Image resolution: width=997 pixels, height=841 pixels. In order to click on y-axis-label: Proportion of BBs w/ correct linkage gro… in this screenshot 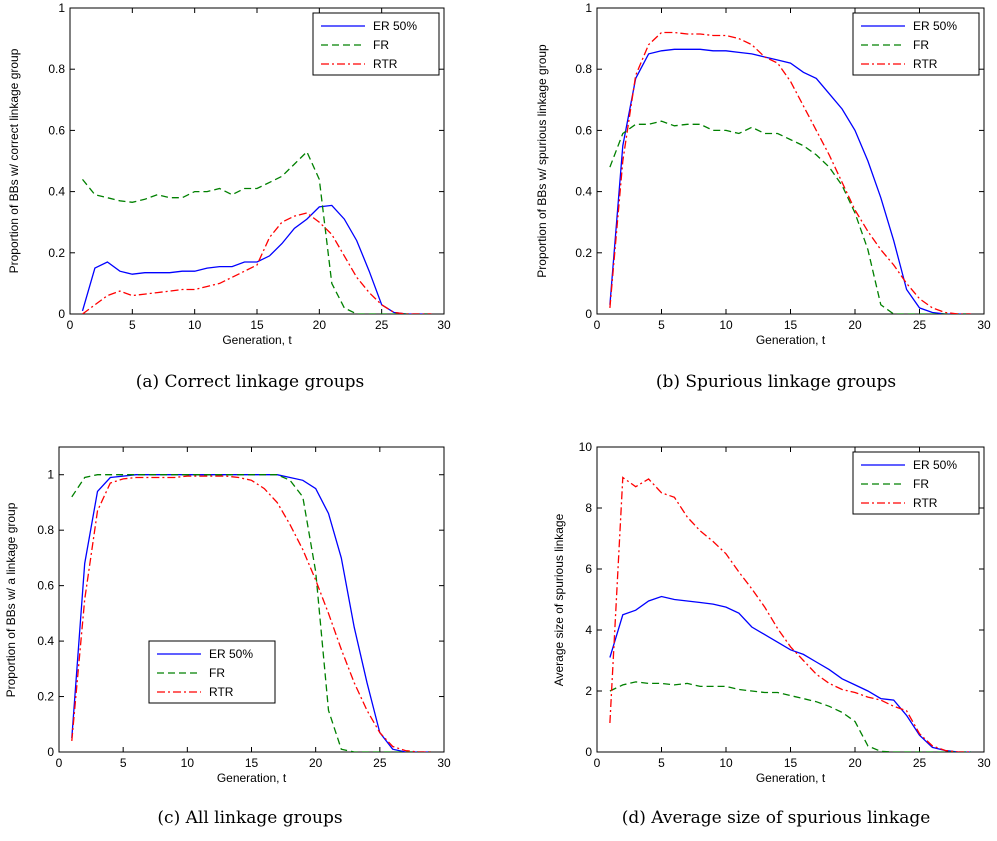, I will do `click(14, 160)`.